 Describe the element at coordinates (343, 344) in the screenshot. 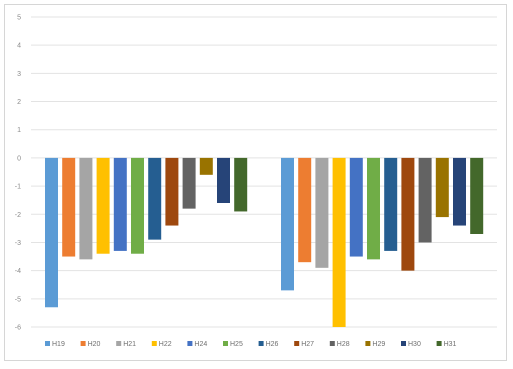

I see `legend-label-h28: H28` at that location.